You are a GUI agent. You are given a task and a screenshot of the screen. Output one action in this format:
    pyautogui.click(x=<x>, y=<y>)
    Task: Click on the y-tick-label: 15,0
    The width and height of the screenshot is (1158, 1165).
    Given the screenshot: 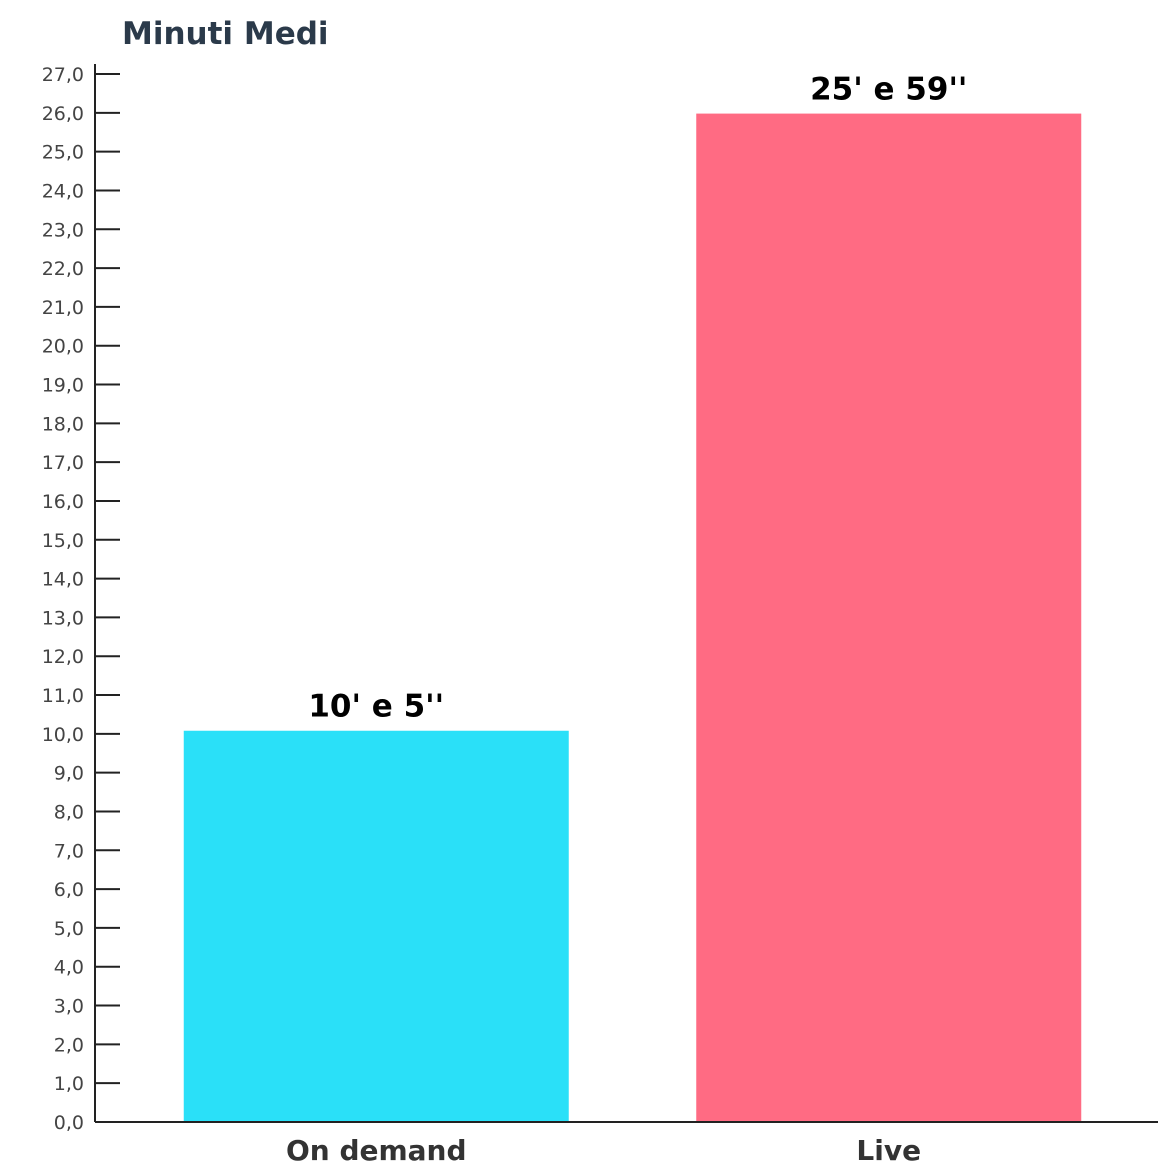 What is the action you would take?
    pyautogui.click(x=63, y=541)
    